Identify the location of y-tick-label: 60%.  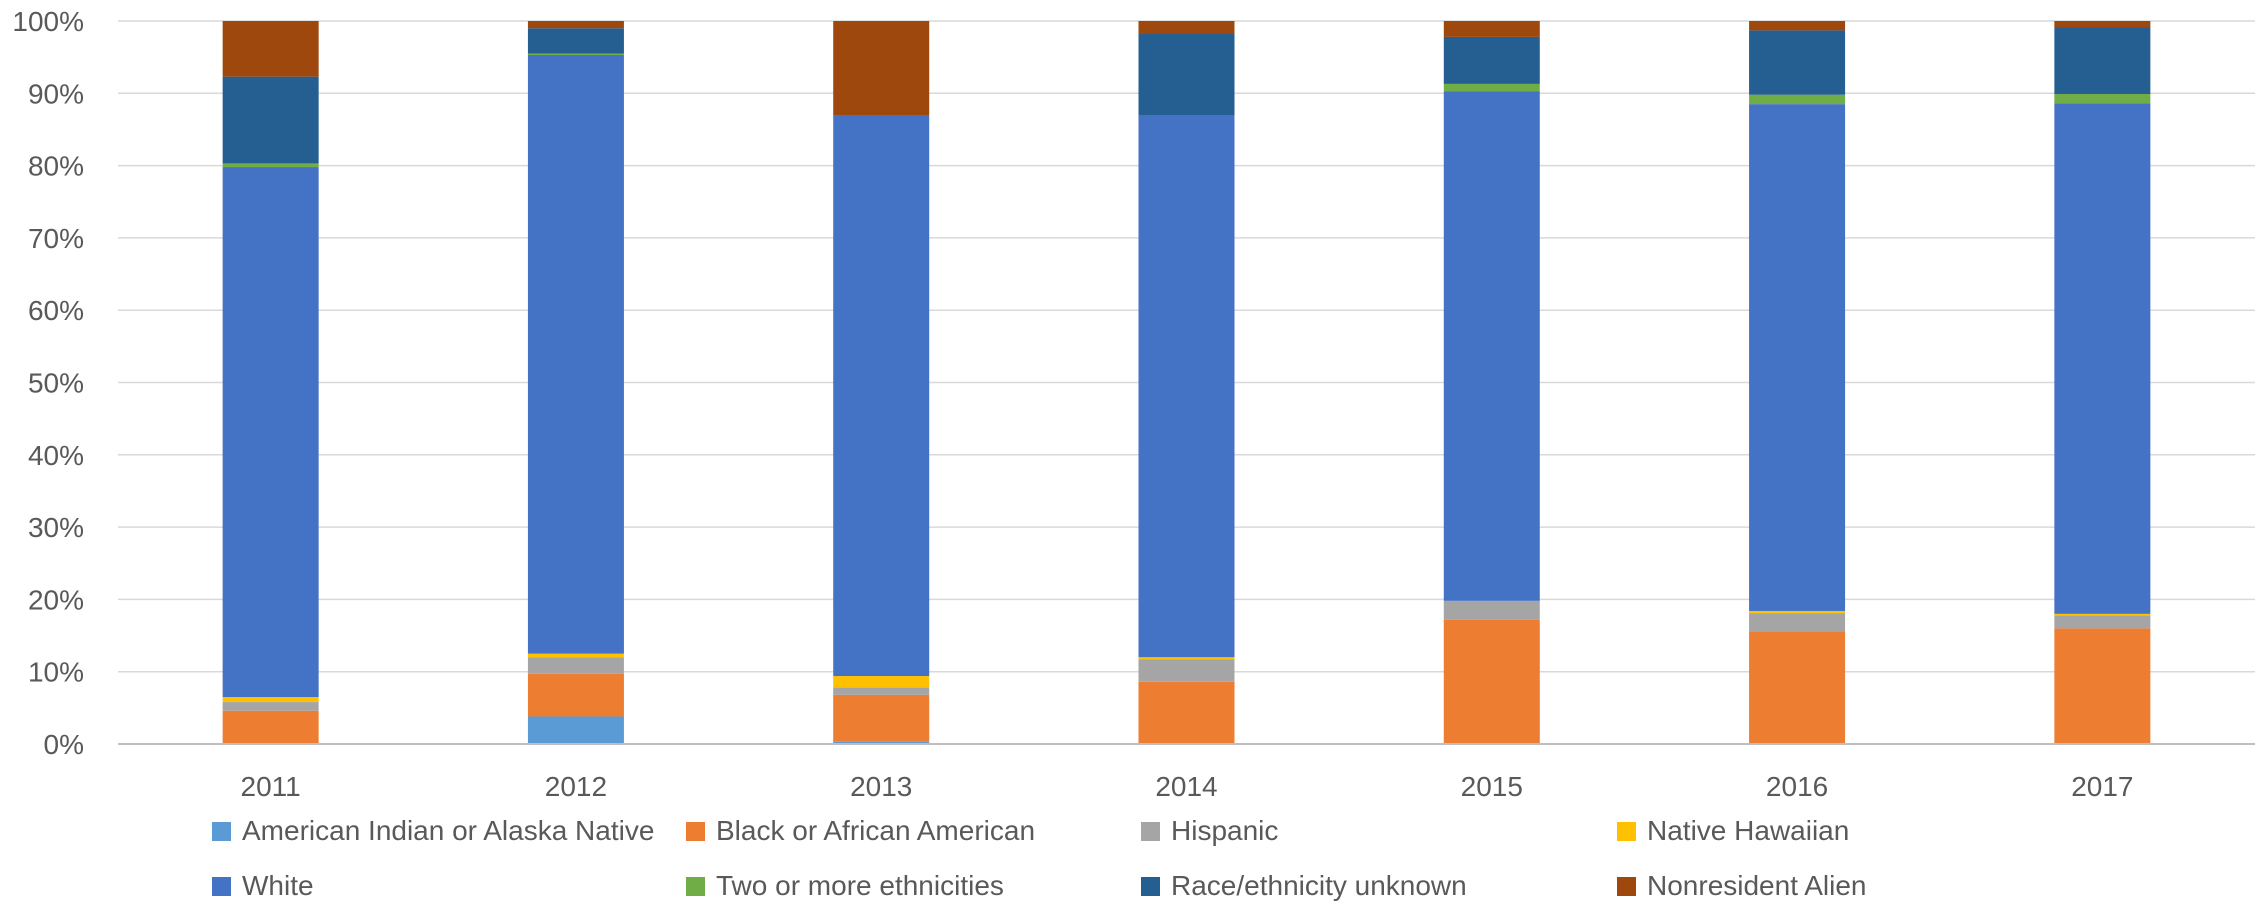
(56, 310).